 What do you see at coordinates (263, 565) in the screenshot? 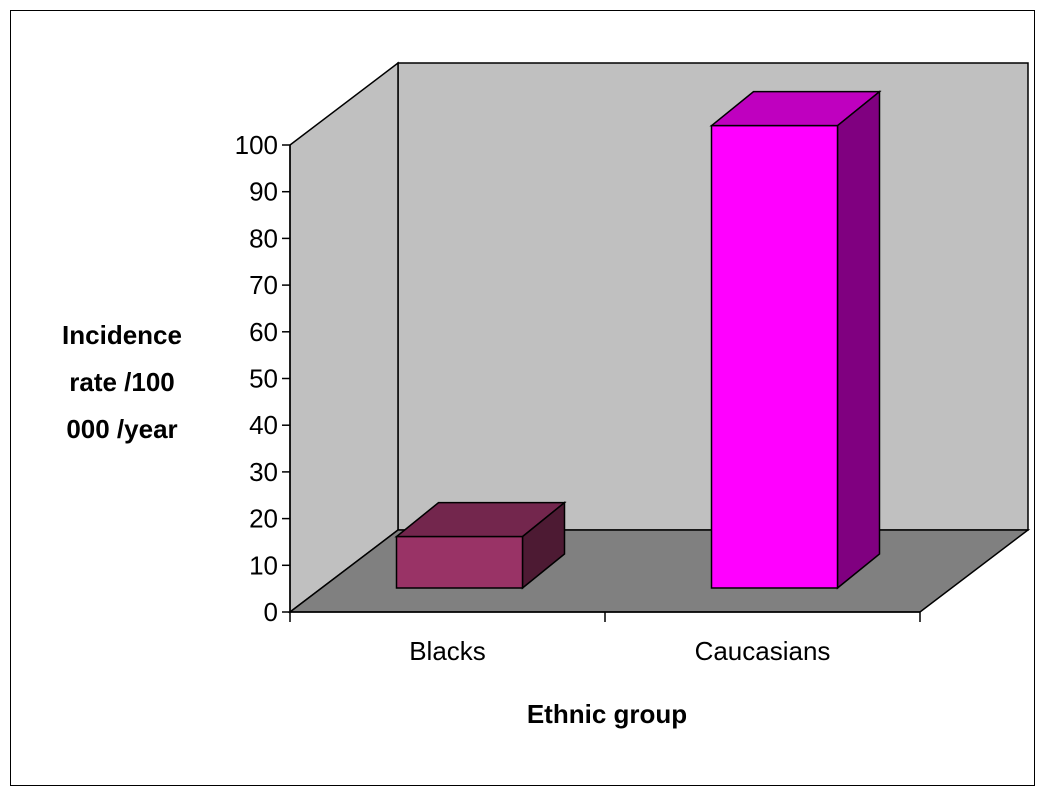
I see `y-tick-label: 10` at bounding box center [263, 565].